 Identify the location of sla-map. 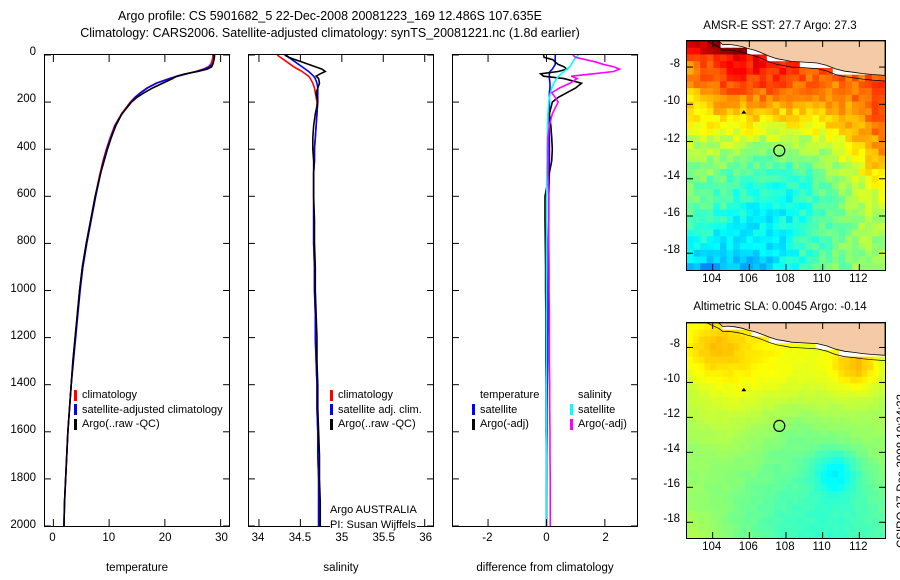
(786, 430).